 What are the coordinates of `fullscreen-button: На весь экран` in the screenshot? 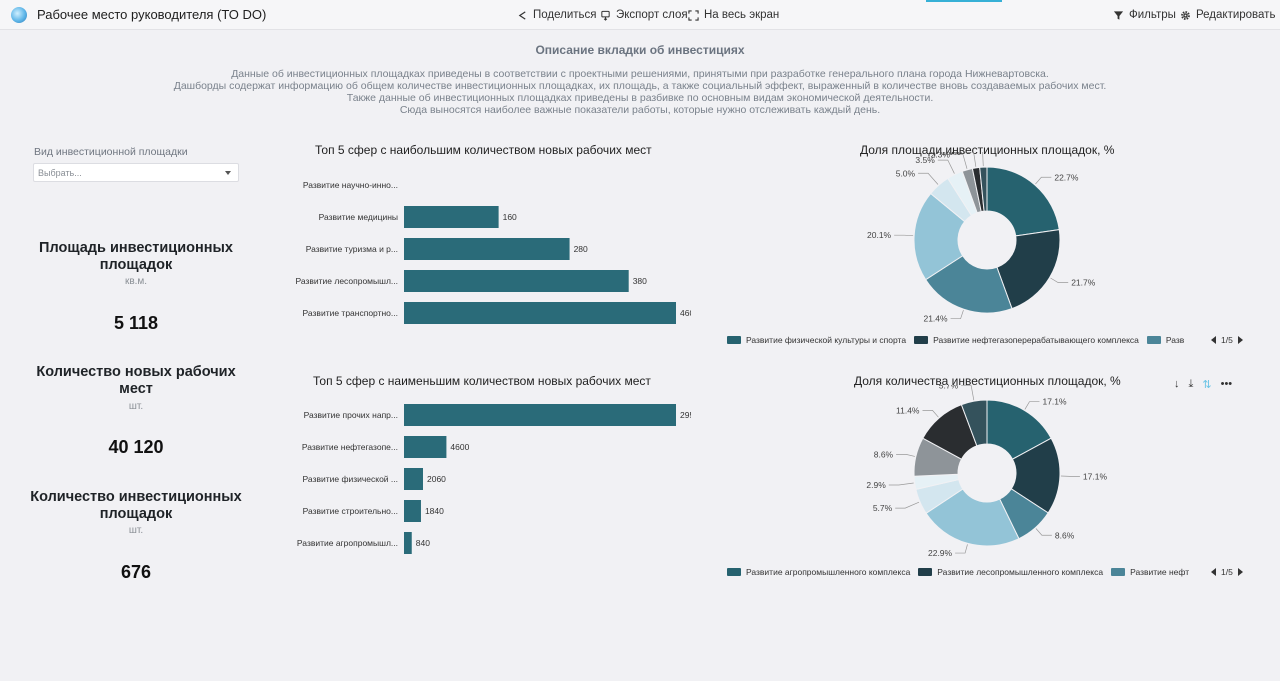 It's located at (733, 15).